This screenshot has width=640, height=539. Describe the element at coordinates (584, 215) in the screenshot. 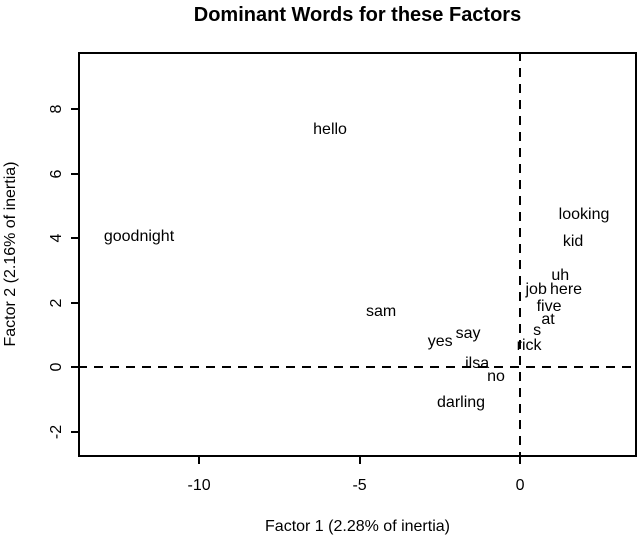

I see `word-label-looking: looking` at that location.